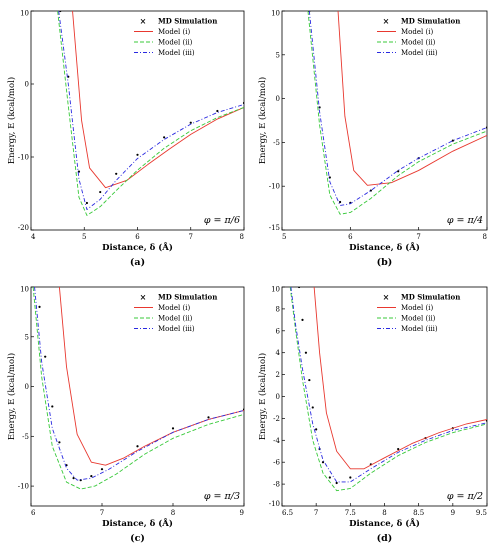 Image resolution: width=491 pixels, height=550 pixels. I want to click on phi-annotation: φ = π/2, so click(465, 496).